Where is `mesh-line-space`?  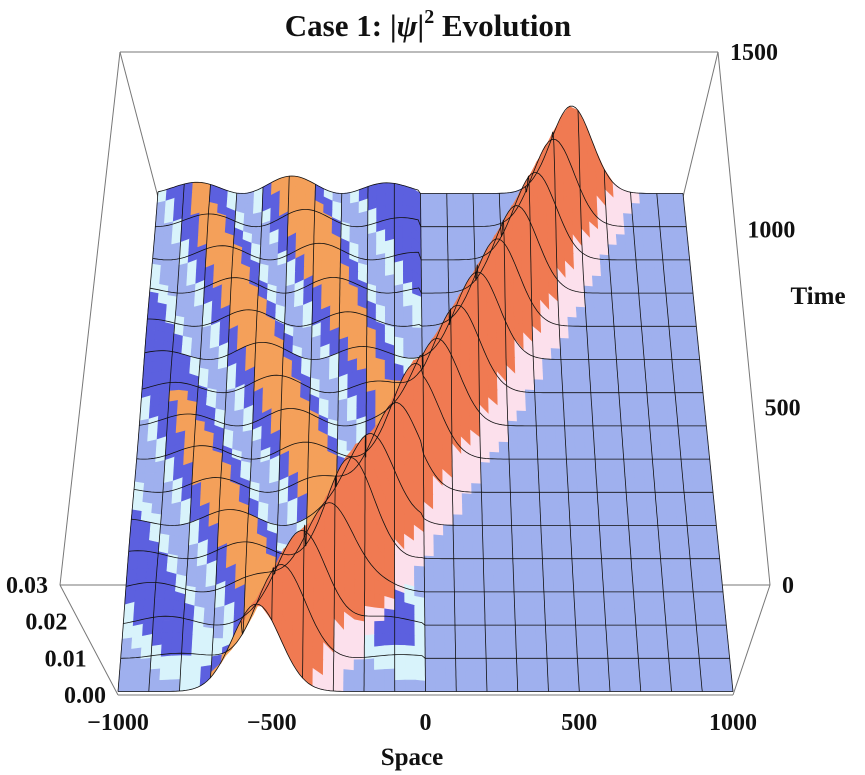 mesh-line-space is located at coordinates (622, 430).